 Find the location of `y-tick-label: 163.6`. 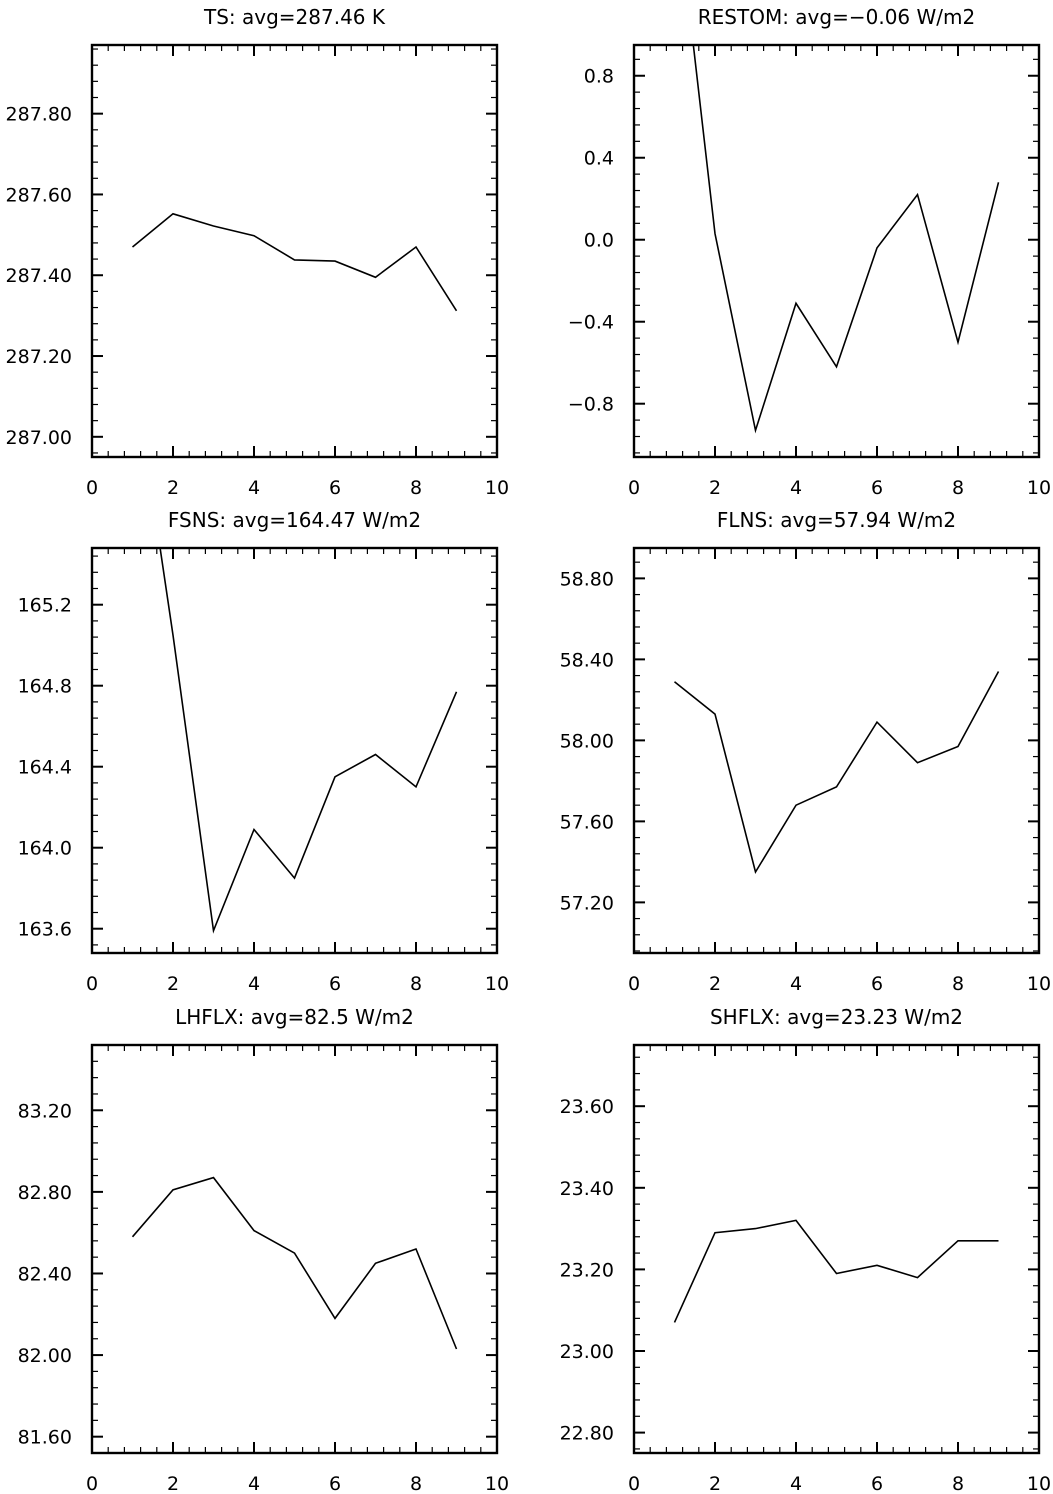

y-tick-label: 163.6 is located at coordinates (45, 930).